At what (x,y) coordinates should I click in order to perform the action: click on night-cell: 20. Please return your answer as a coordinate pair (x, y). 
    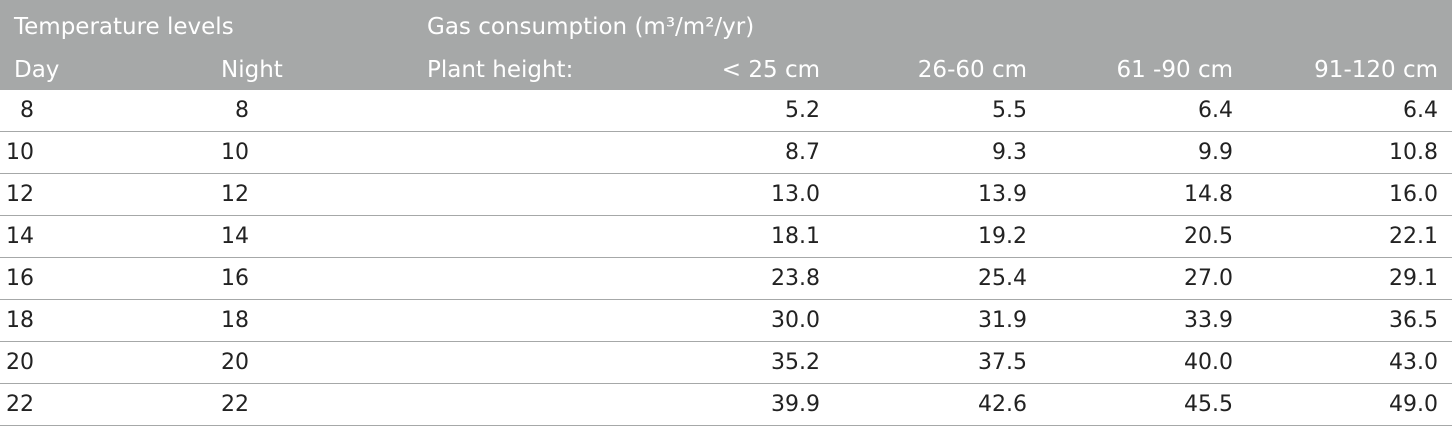
    Looking at the image, I should click on (235, 362).